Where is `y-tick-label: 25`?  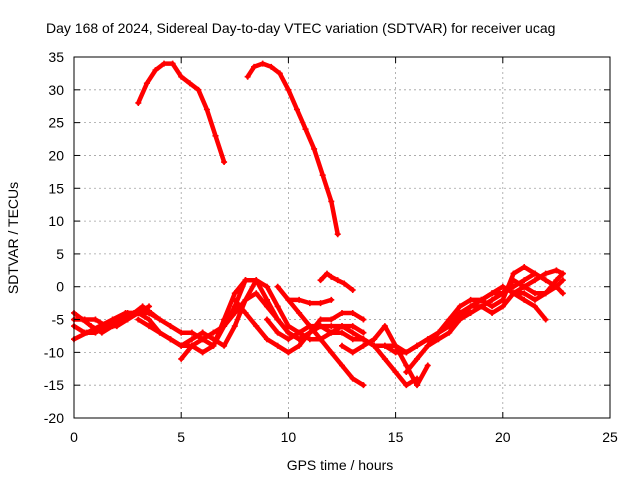
y-tick-label: 25 is located at coordinates (56, 123).